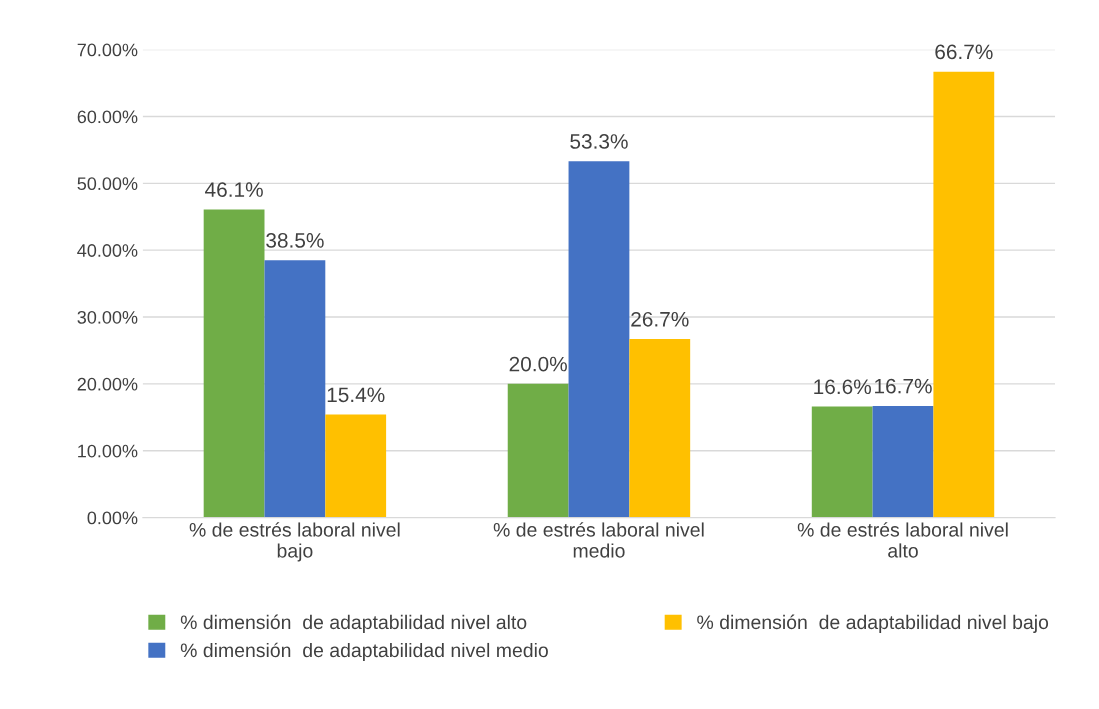 The image size is (1099, 709). What do you see at coordinates (538, 364) in the screenshot?
I see `data-label: 20.0%` at bounding box center [538, 364].